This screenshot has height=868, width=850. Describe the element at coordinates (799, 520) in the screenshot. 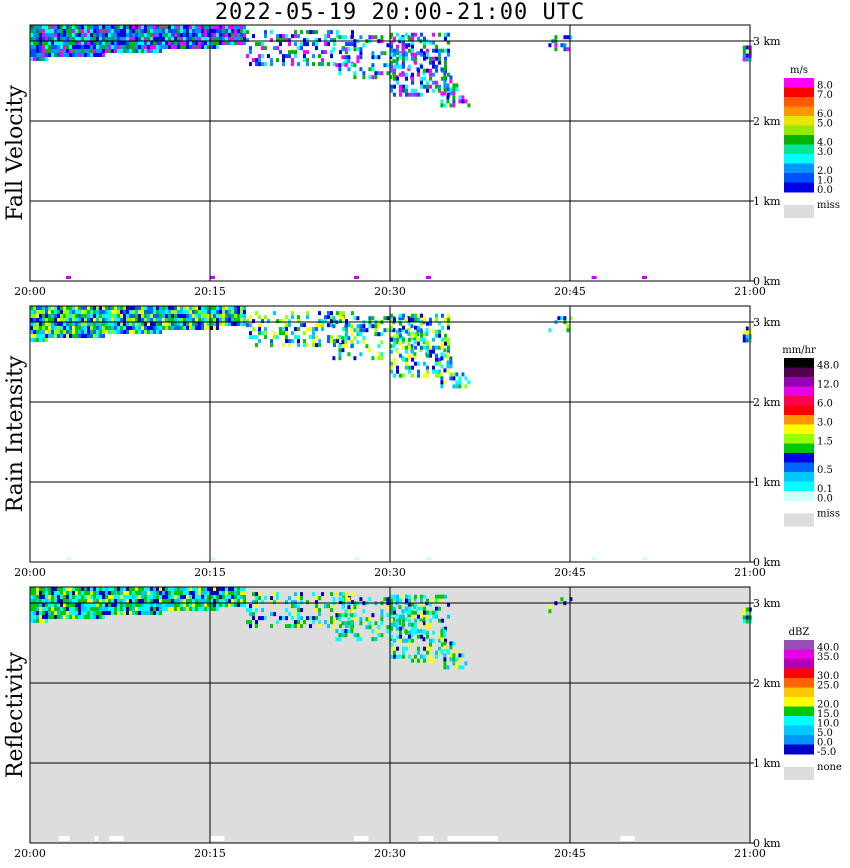

I see `legend-missing-swatch` at that location.